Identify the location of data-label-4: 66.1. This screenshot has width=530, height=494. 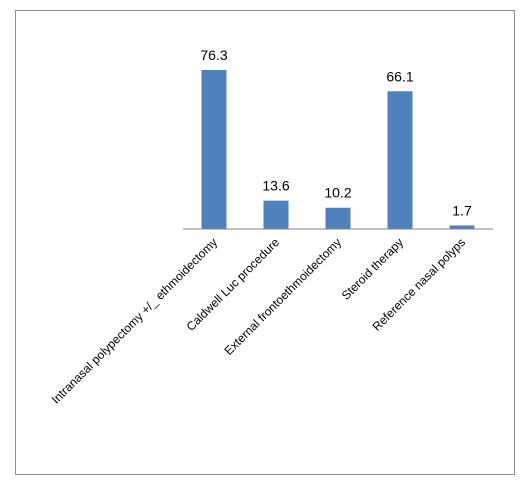
(399, 76).